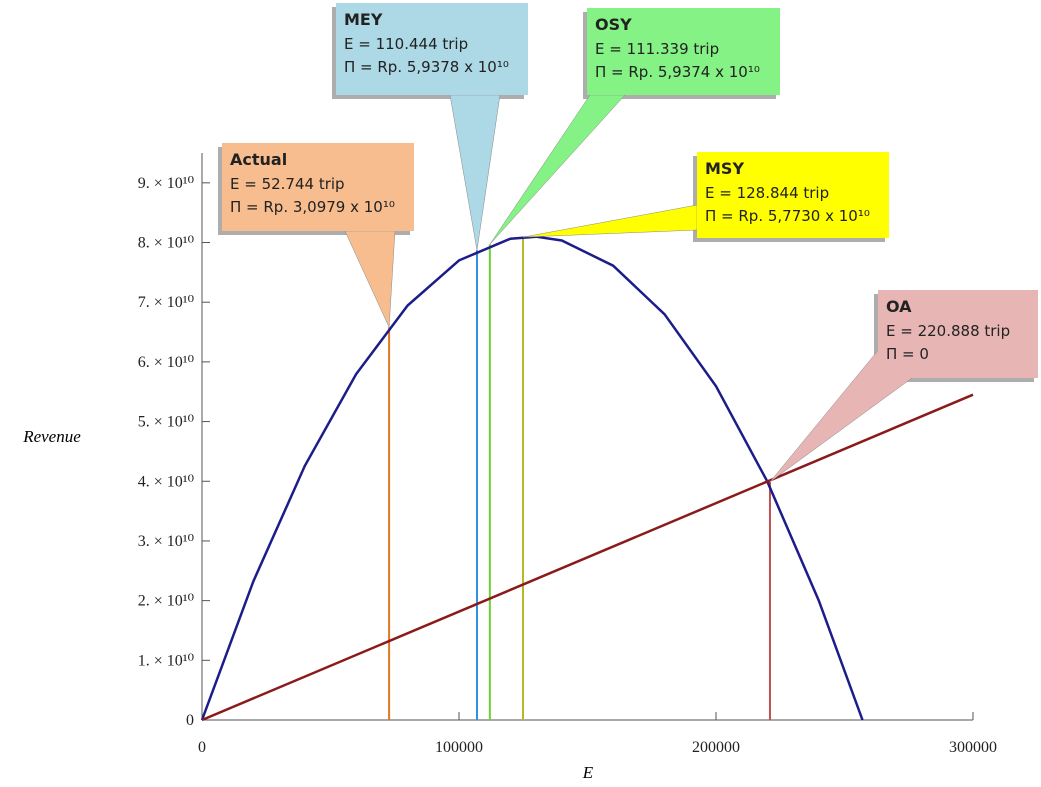 The height and width of the screenshot is (787, 1041). Describe the element at coordinates (202, 747) in the screenshot. I see `x-tick-label: 0` at that location.